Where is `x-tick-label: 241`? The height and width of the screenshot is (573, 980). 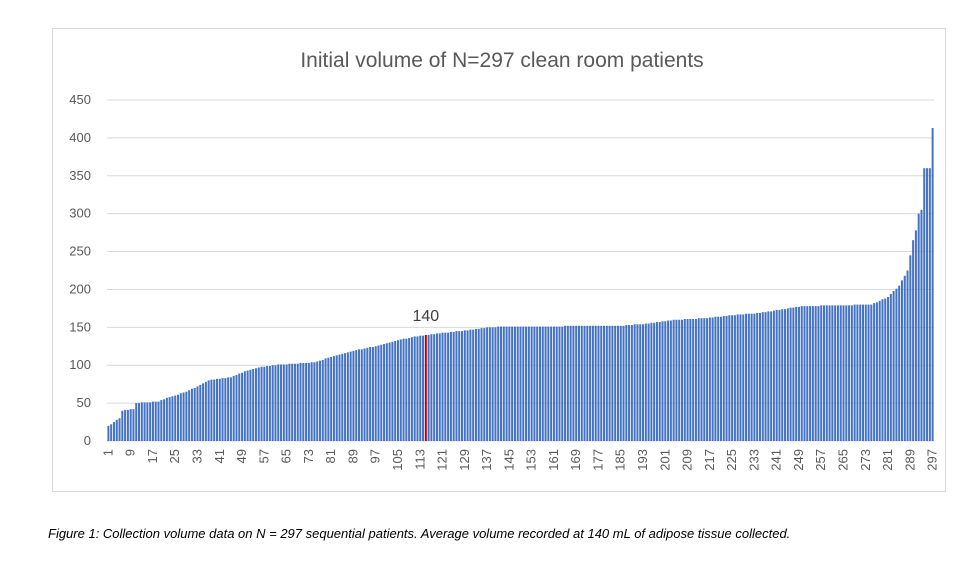 x-tick-label: 241 is located at coordinates (776, 460).